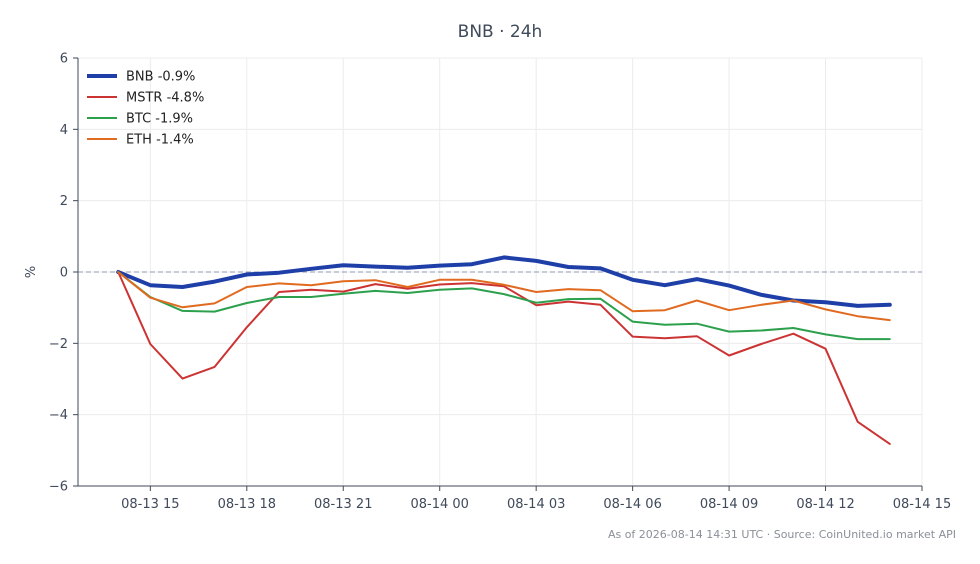 The width and height of the screenshot is (980, 564). I want to click on x-tick-label: 08-13 15, so click(150, 504).